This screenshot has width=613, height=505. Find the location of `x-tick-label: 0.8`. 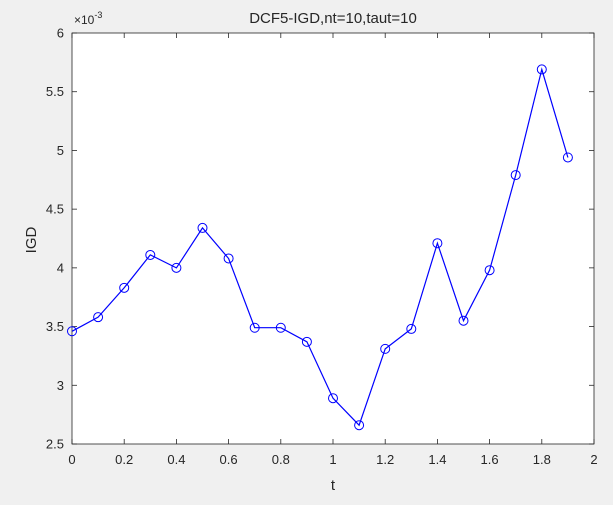

x-tick-label: 0.8 is located at coordinates (281, 459).